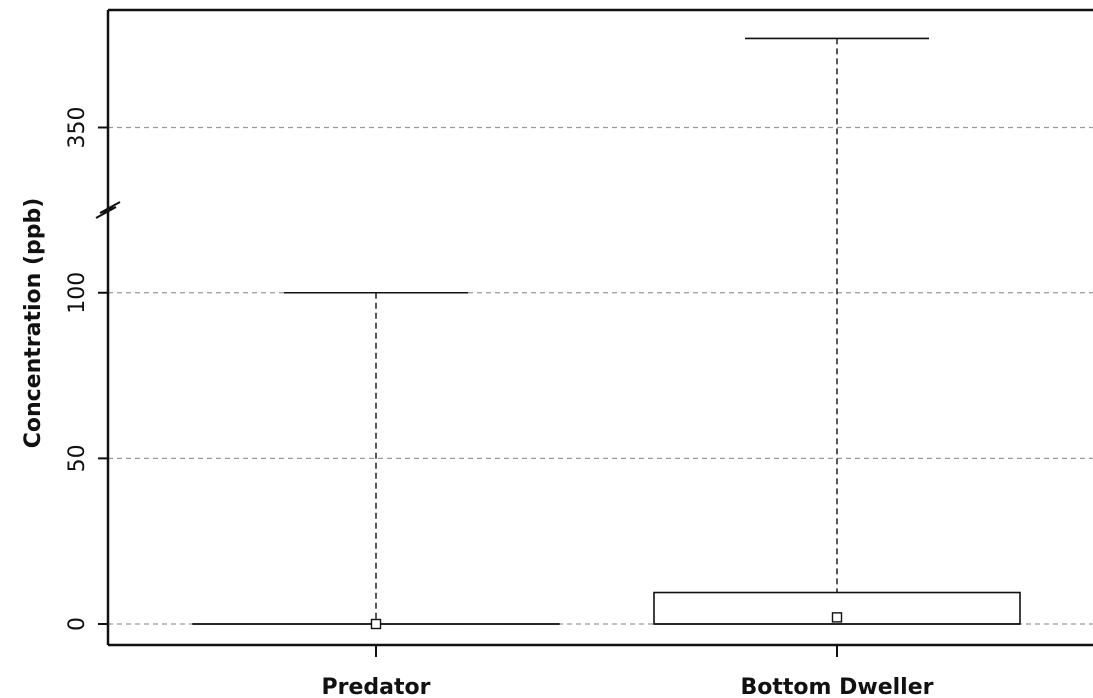  Describe the element at coordinates (108, 210) in the screenshot. I see `axis-break-marker` at that location.